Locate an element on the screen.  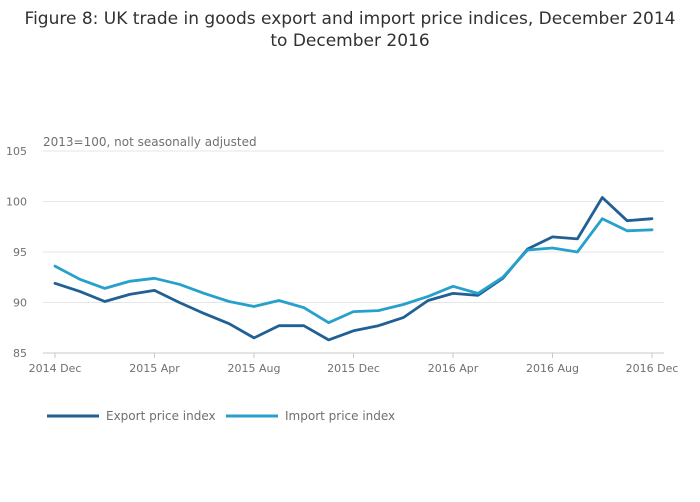
legend: Export price index Import price index is located at coordinates (221, 416).